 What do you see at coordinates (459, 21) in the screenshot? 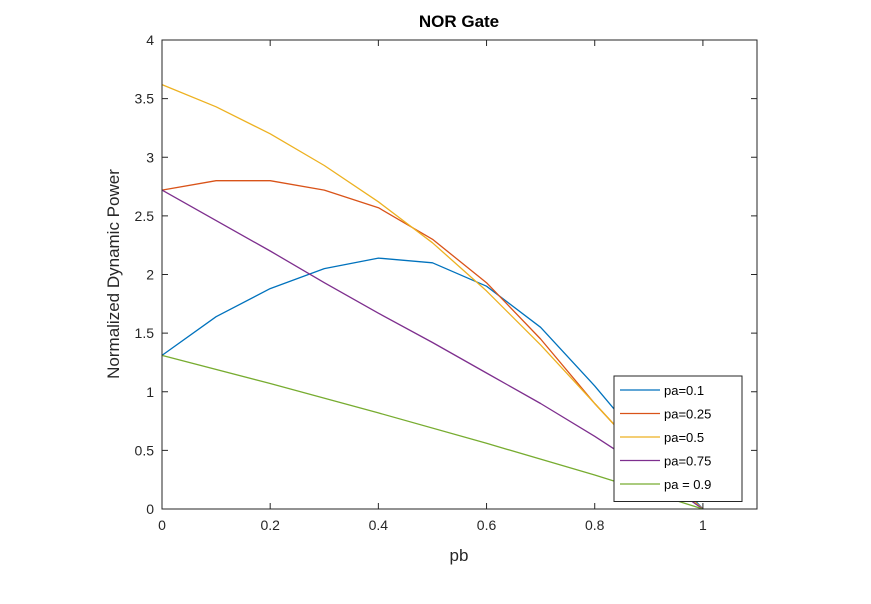
I see `chart-title: NOR Gate` at bounding box center [459, 21].